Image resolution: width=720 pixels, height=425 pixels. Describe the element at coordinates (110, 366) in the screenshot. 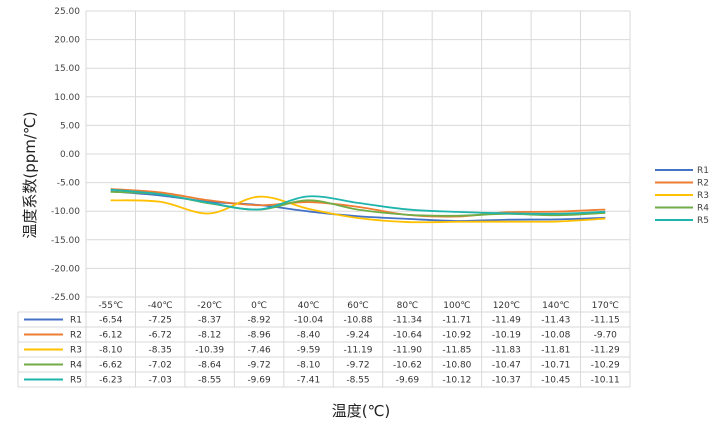

I see `data-label: -6.62` at that location.